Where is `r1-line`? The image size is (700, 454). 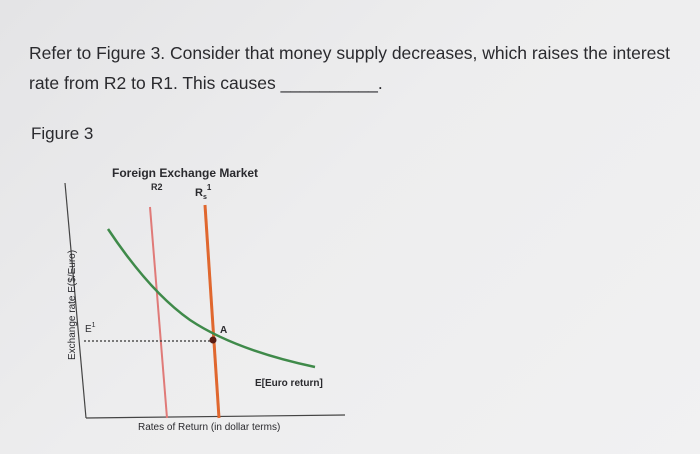
r1-line is located at coordinates (212, 311).